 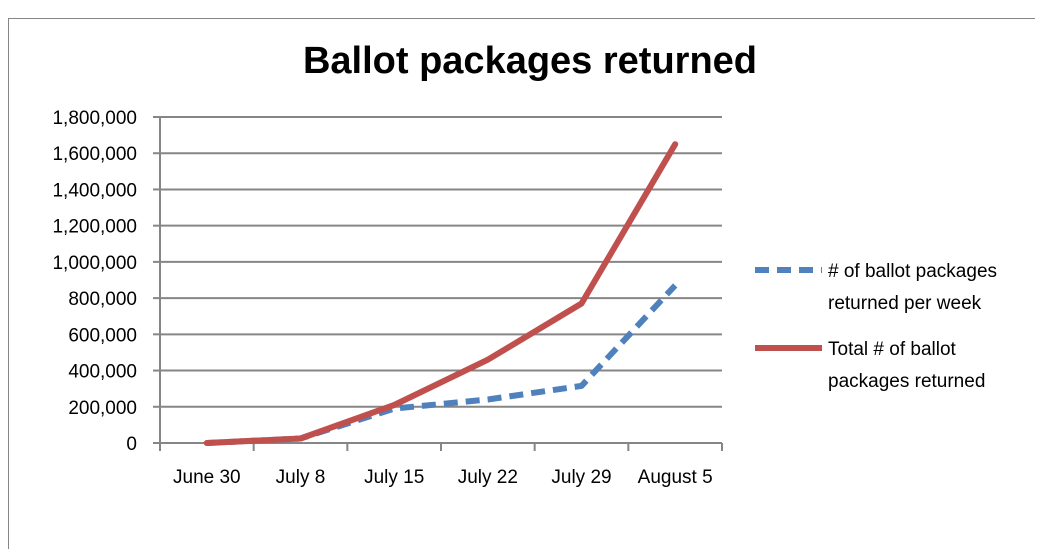 I want to click on y-tick-label: 400,000, so click(x=102, y=372).